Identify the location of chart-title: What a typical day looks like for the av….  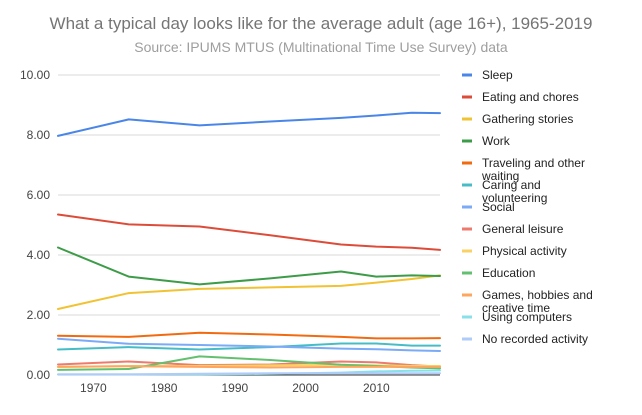
(321, 23).